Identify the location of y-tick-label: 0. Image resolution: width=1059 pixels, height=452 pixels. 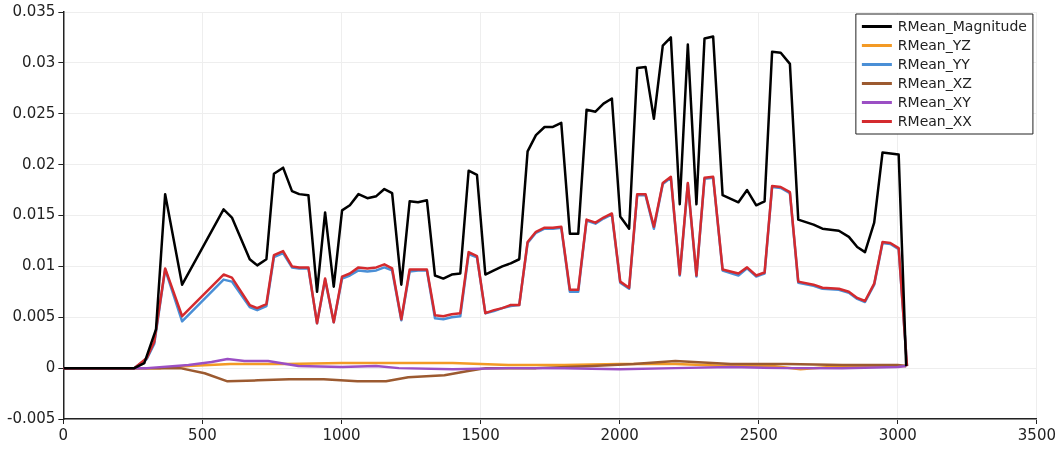
(50, 367).